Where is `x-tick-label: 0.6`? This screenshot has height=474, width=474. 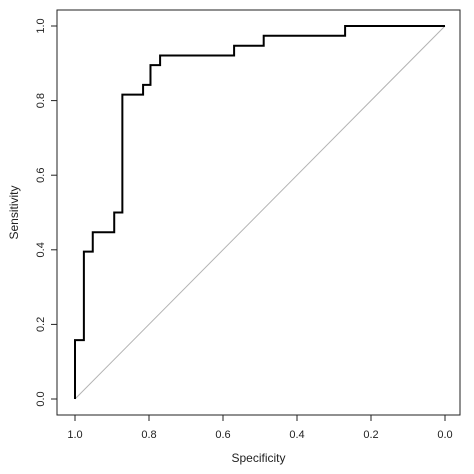 x-tick-label: 0.6 is located at coordinates (222, 435).